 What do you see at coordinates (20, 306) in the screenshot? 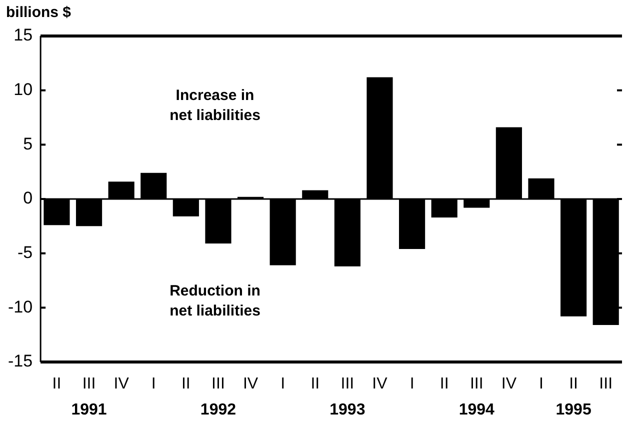
I see `y-tick-label: -10` at bounding box center [20, 306].